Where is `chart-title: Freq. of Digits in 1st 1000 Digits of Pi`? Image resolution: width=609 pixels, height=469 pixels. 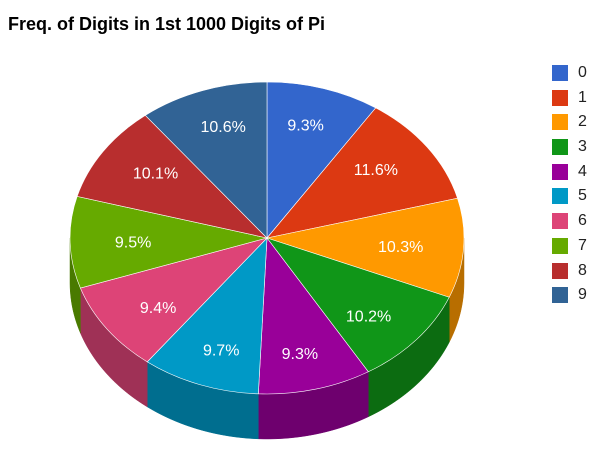
chart-title: Freq. of Digits in 1st 1000 Digits of Pi is located at coordinates (167, 24).